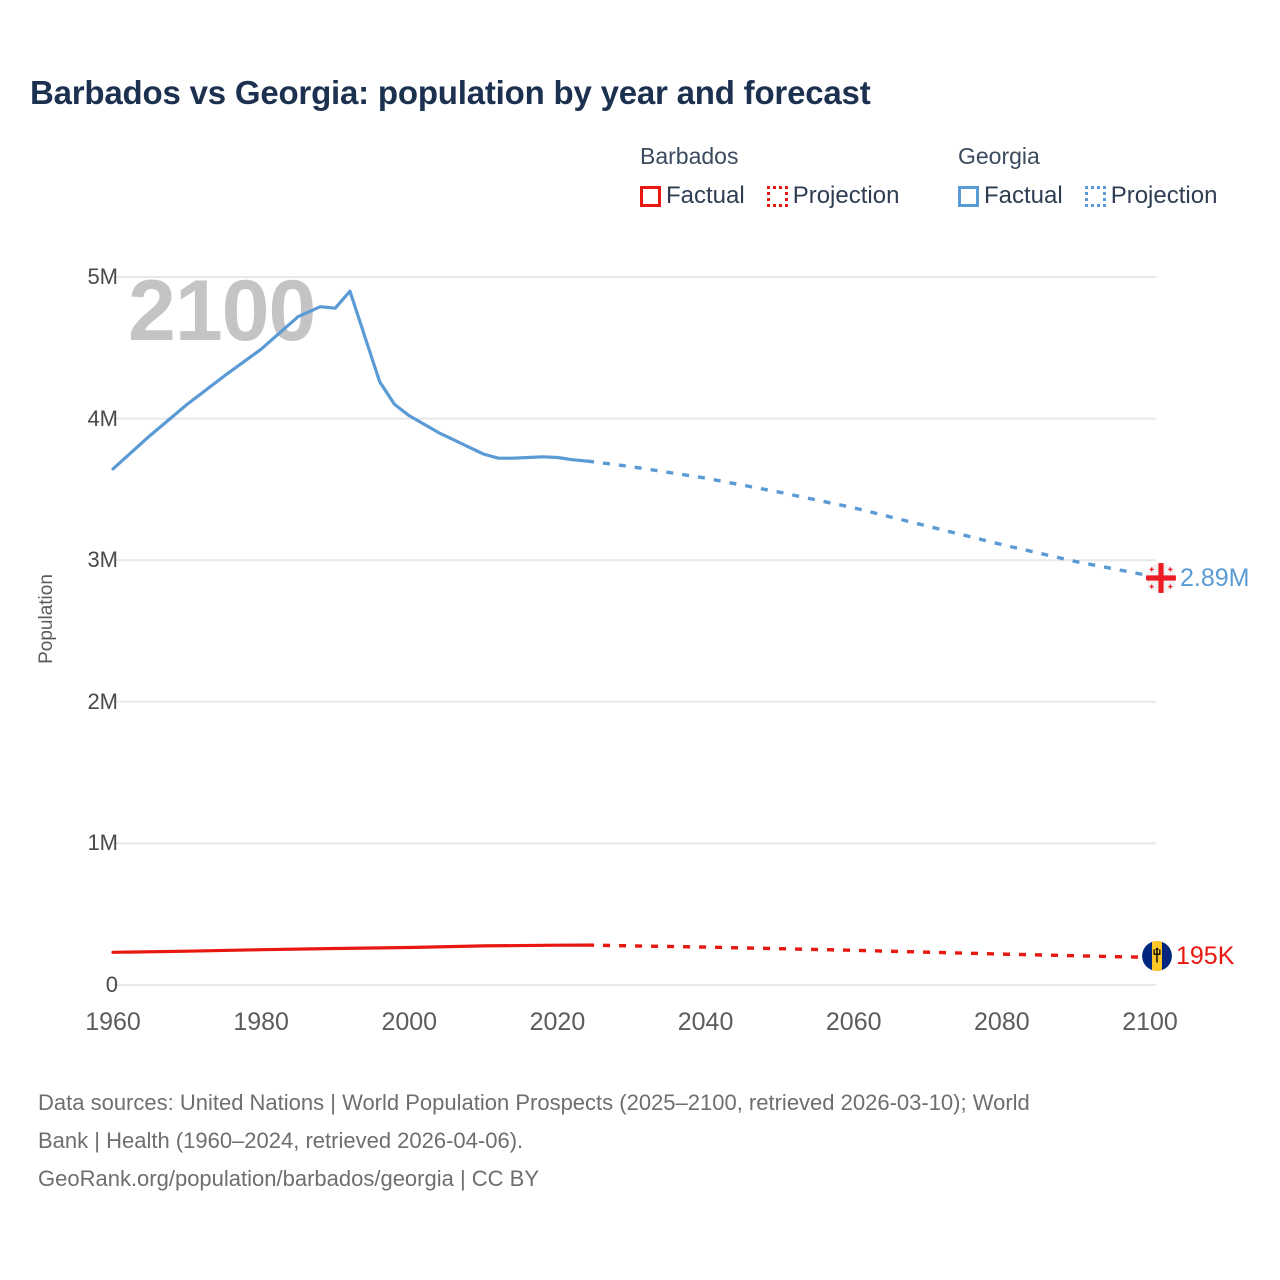 The height and width of the screenshot is (1280, 1280). Describe the element at coordinates (1164, 195) in the screenshot. I see `legend-label-georgia-projection: Projection` at that location.